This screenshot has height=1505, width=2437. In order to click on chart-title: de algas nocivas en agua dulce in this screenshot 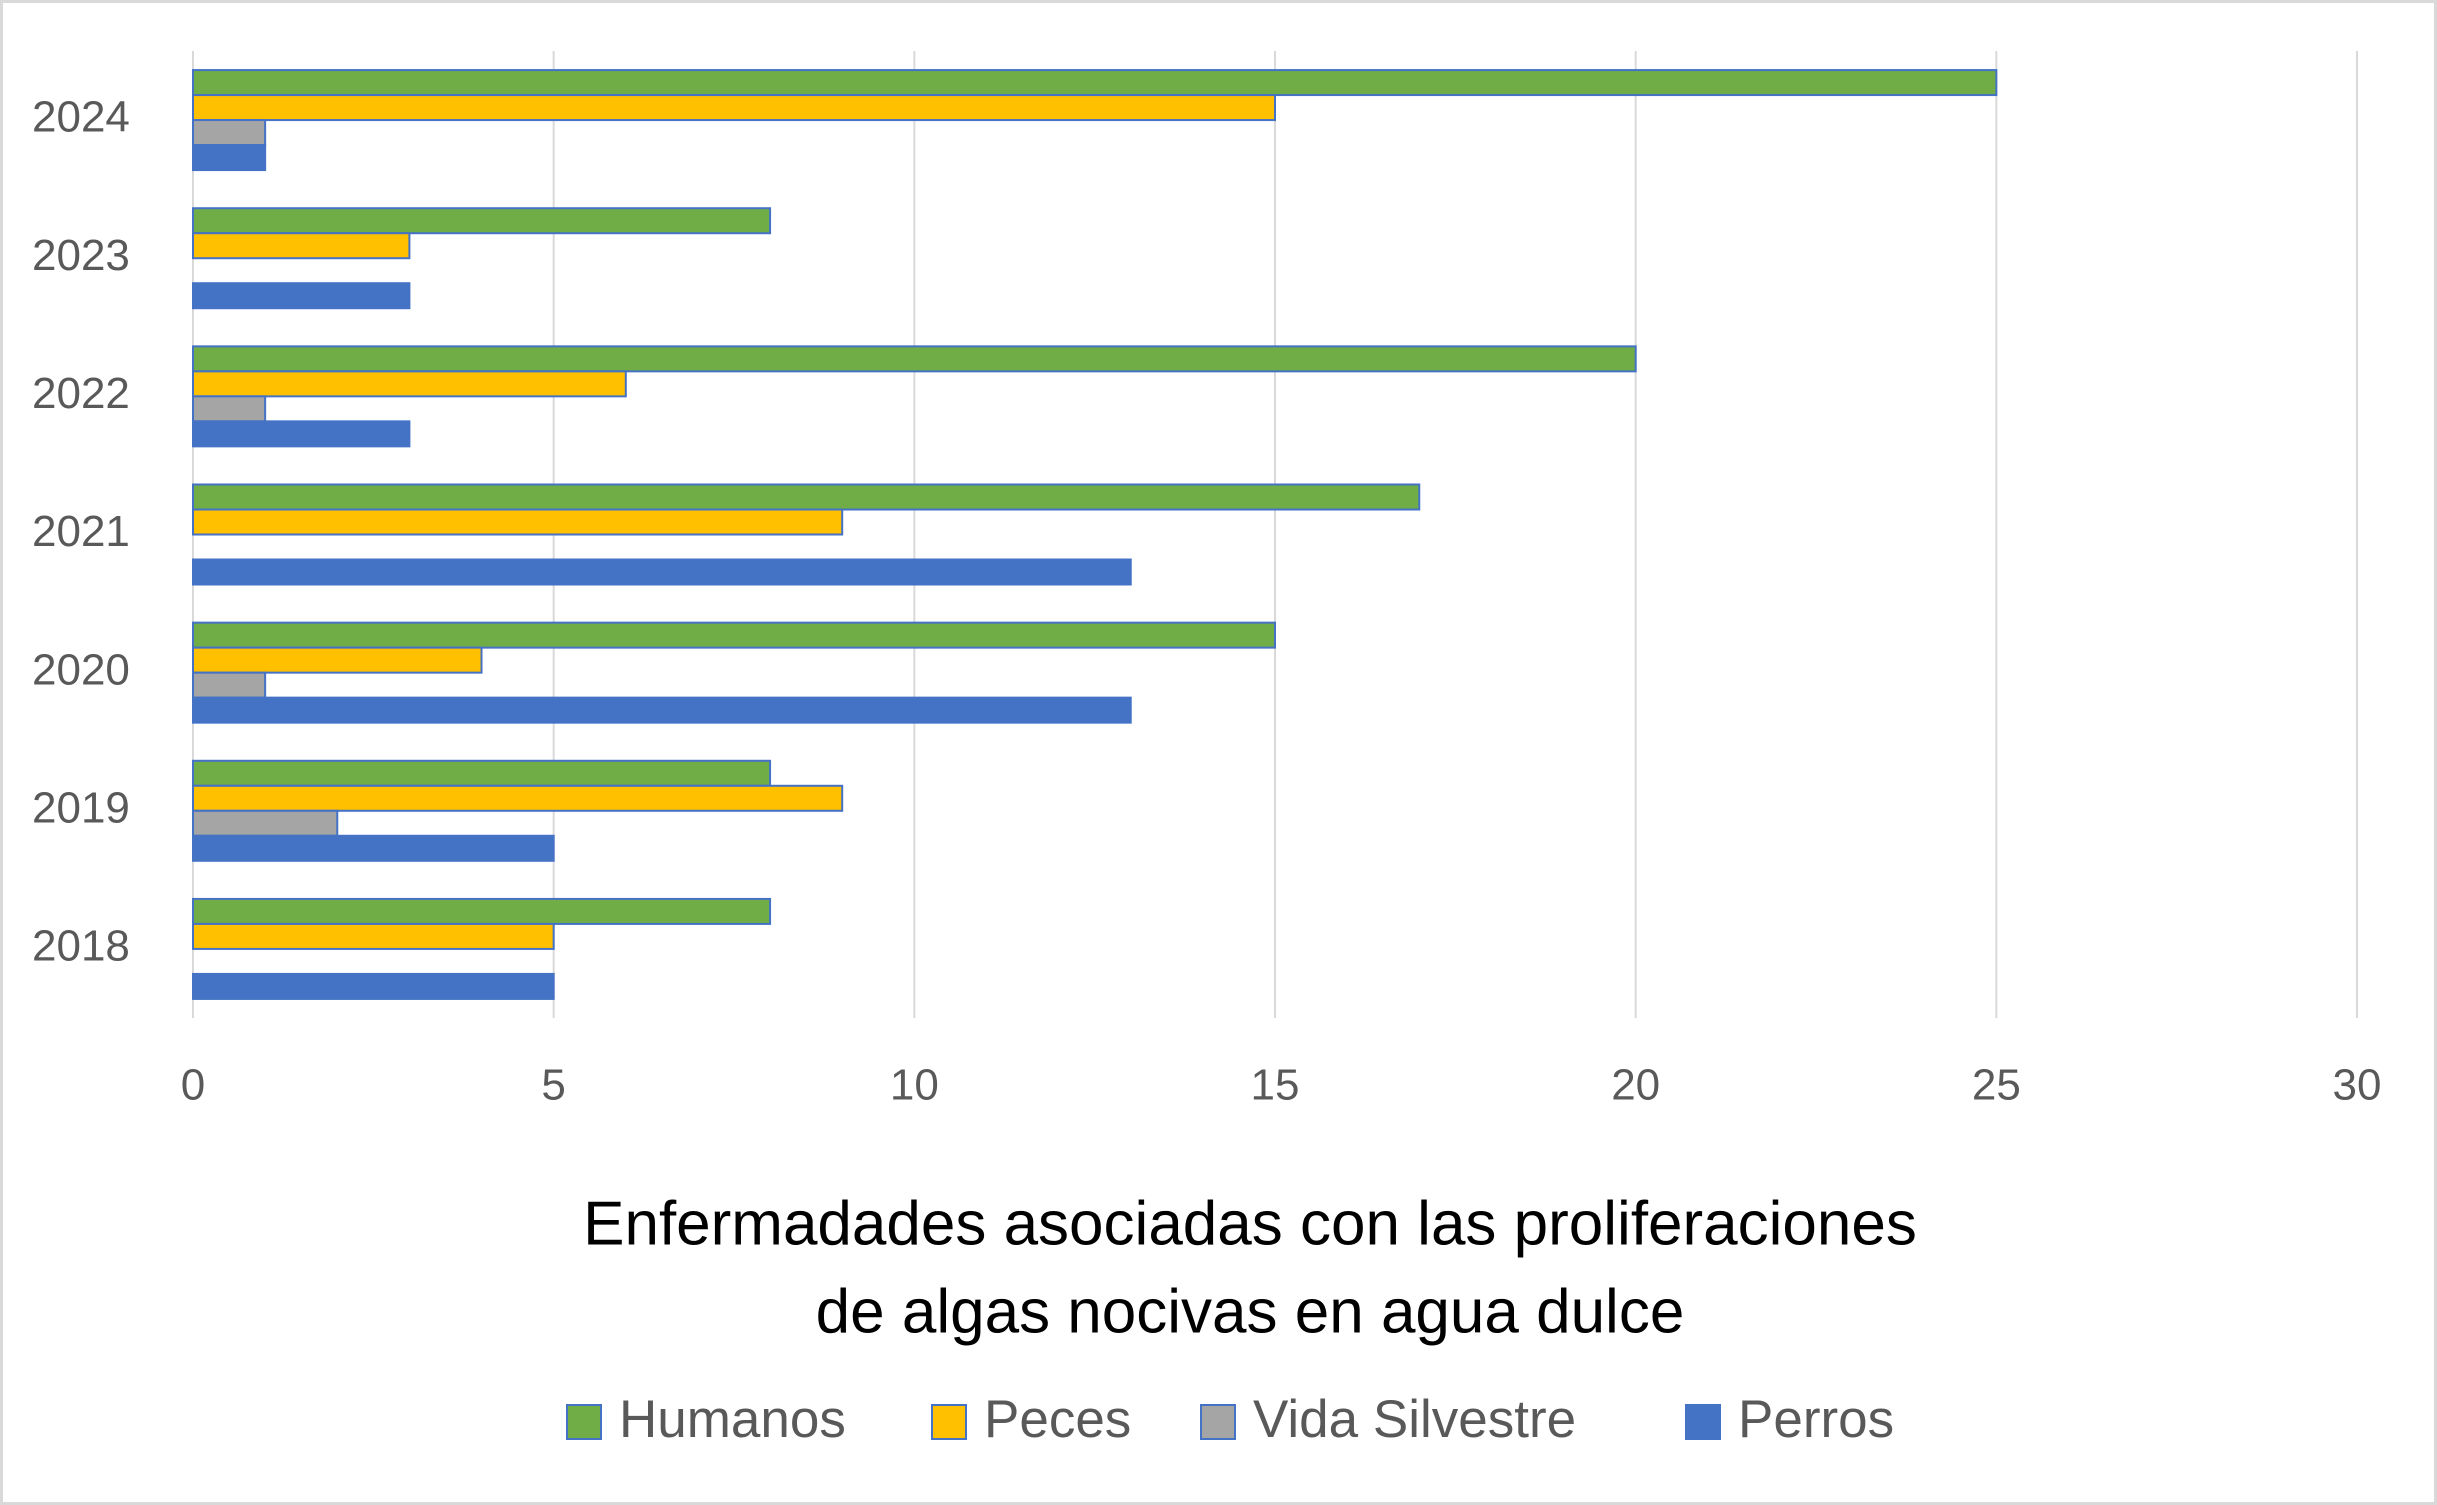, I will do `click(1250, 1311)`.